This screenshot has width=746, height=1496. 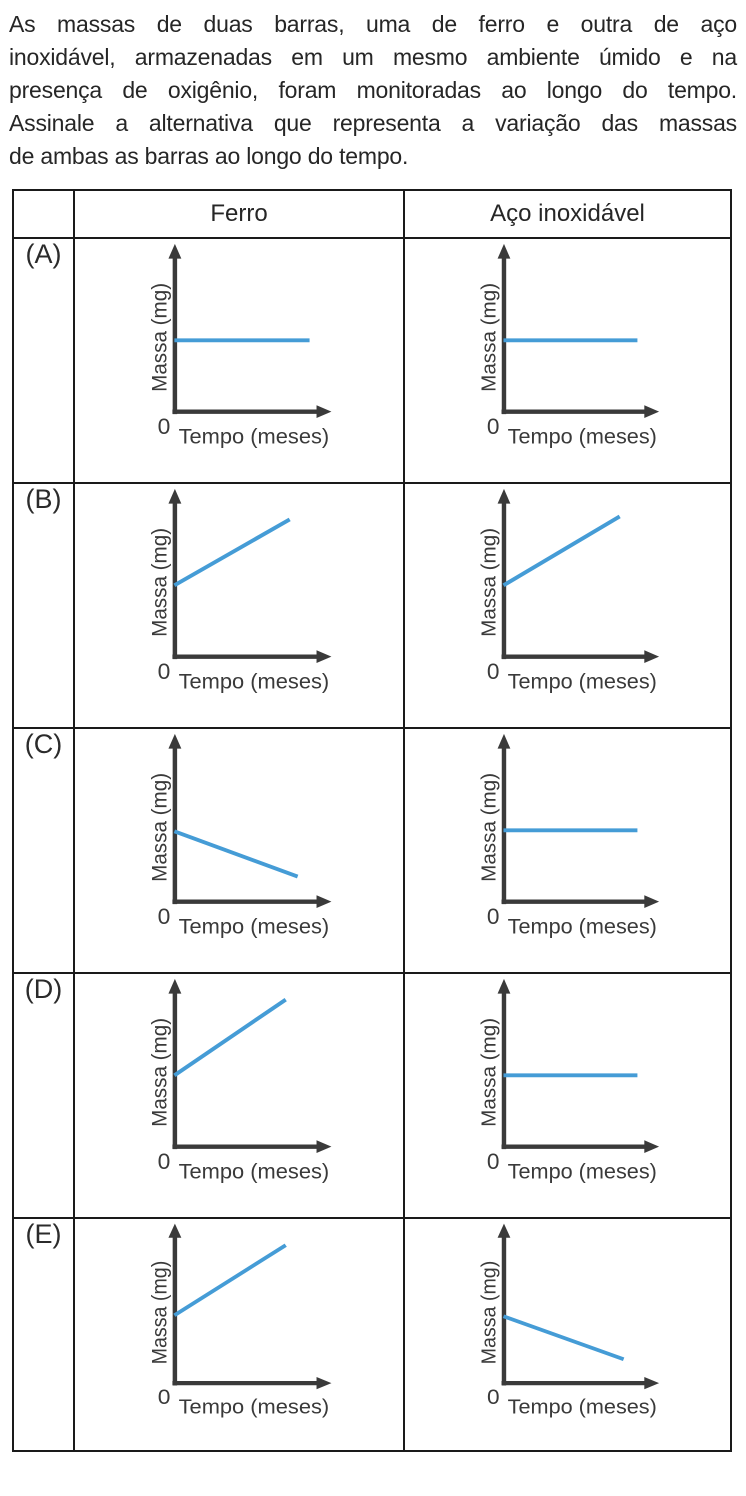 I want to click on option-letter: (B), so click(x=43, y=605).